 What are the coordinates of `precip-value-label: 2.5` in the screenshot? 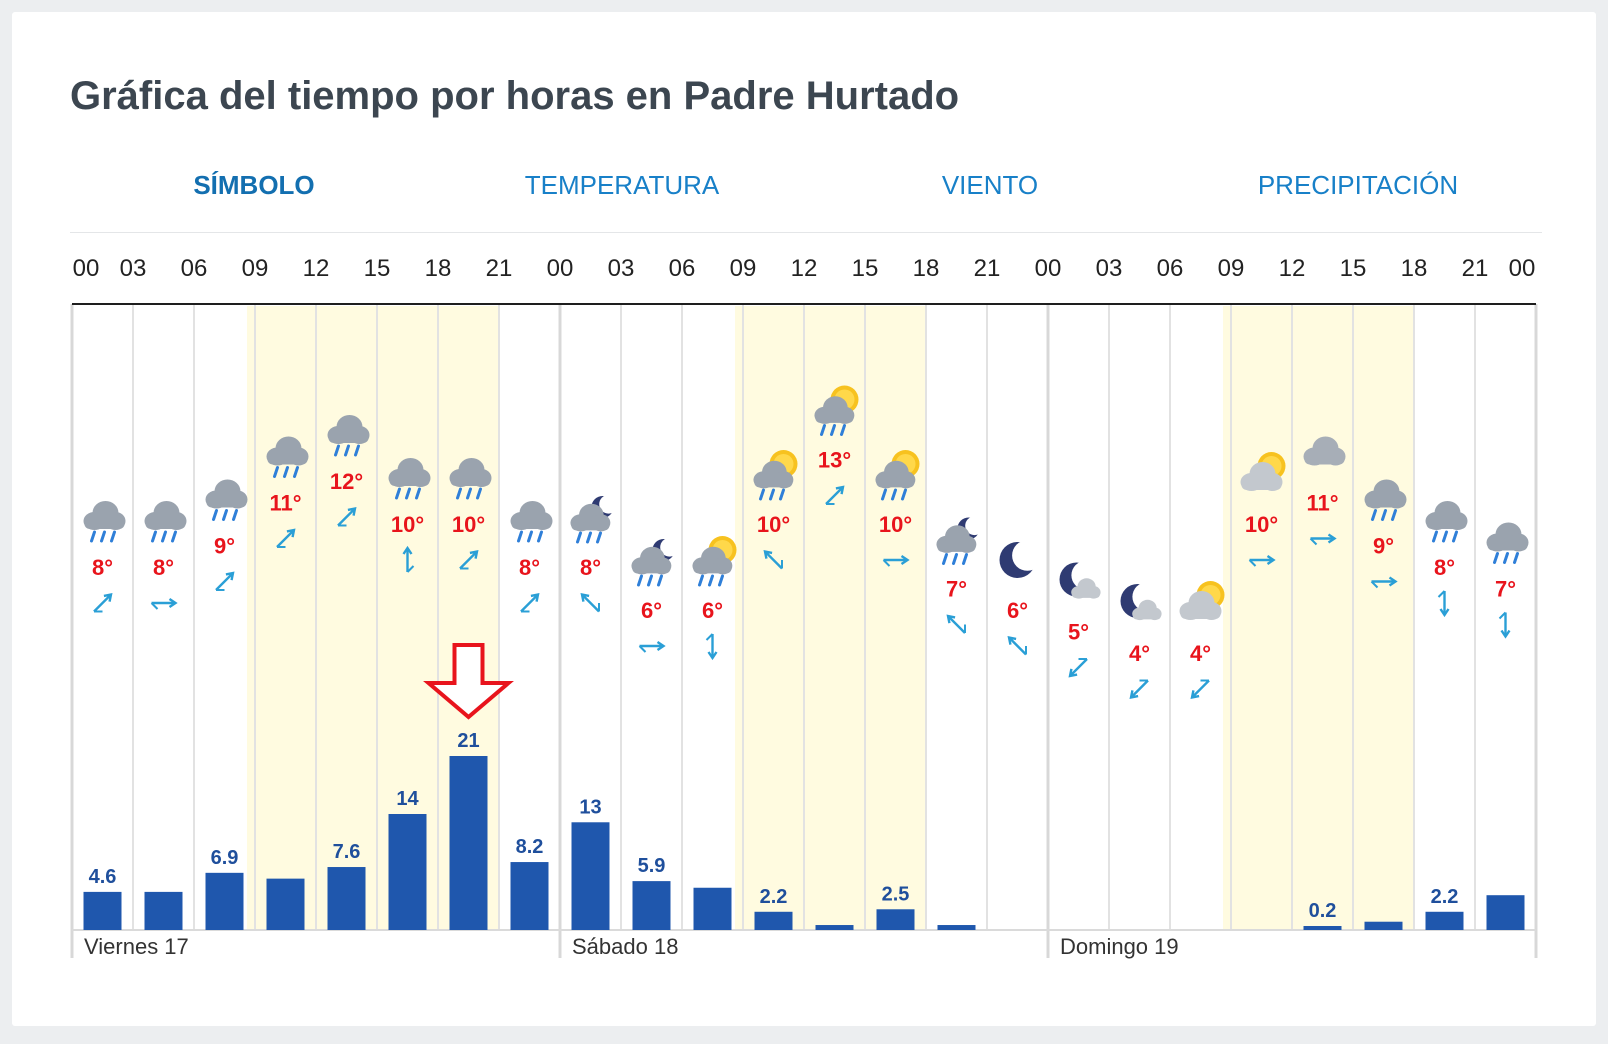 It's located at (896, 894).